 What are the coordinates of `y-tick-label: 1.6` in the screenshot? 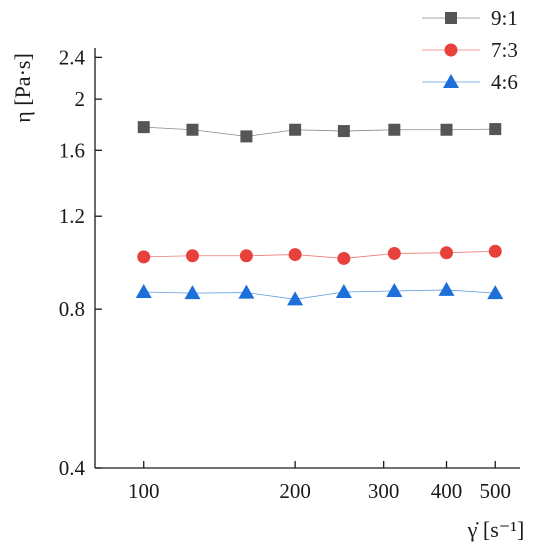 It's located at (72, 150).